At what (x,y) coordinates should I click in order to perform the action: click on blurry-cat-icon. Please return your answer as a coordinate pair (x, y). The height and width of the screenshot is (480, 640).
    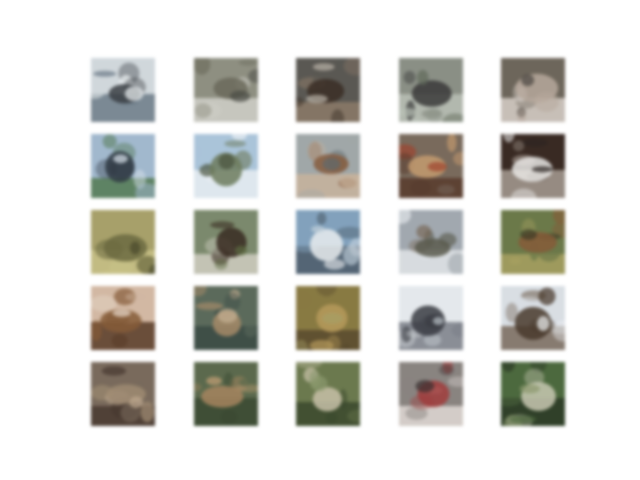
    Looking at the image, I should click on (123, 318).